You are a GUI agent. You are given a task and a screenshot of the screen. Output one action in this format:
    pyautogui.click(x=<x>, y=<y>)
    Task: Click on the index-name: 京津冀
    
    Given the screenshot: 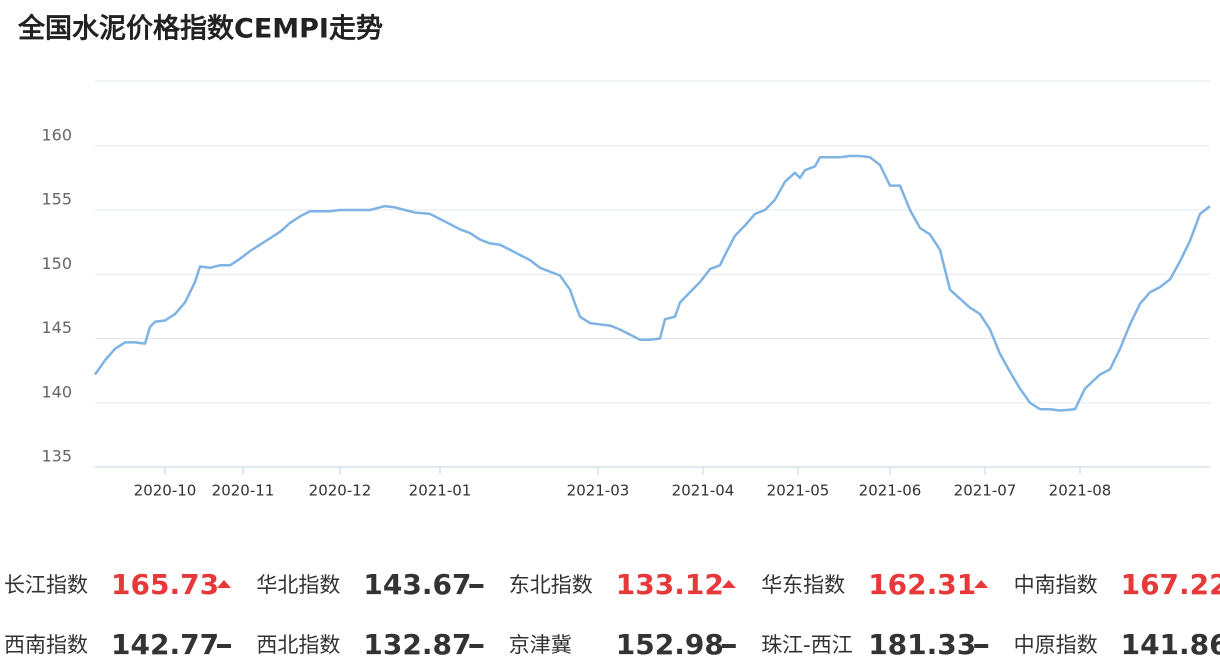 What is the action you would take?
    pyautogui.click(x=540, y=645)
    